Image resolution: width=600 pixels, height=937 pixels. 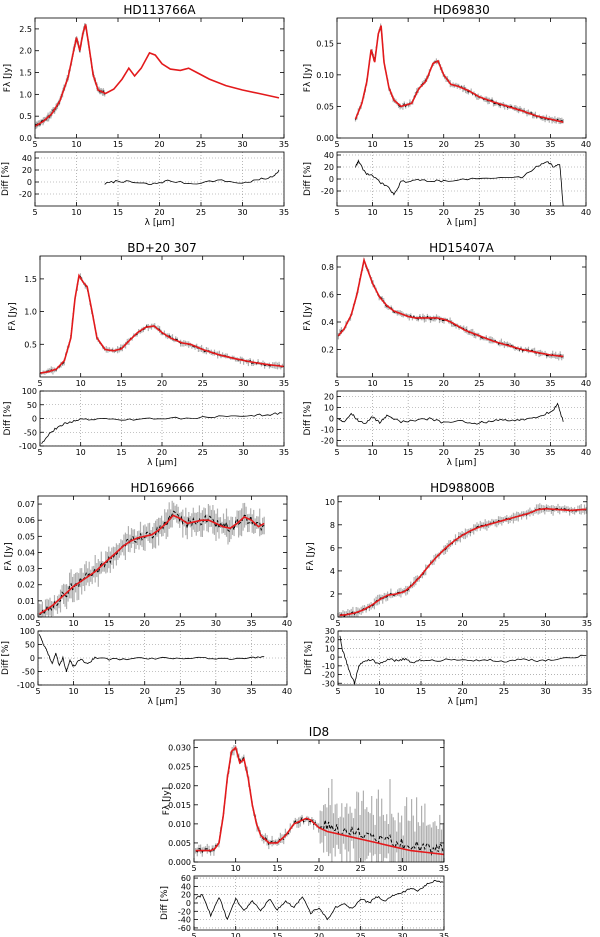 I want to click on x-tick-label: 5, so click(x=34, y=144).